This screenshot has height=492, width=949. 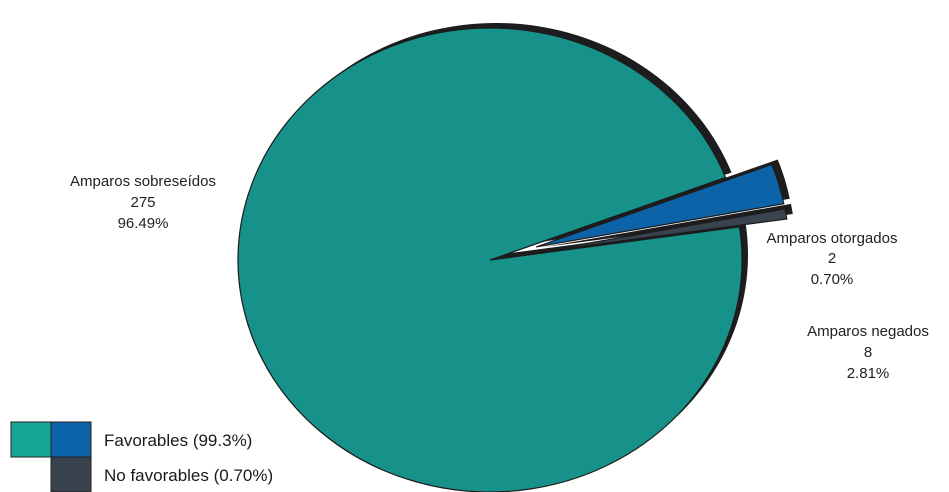 I want to click on label-negados-count: 8, so click(x=868, y=352).